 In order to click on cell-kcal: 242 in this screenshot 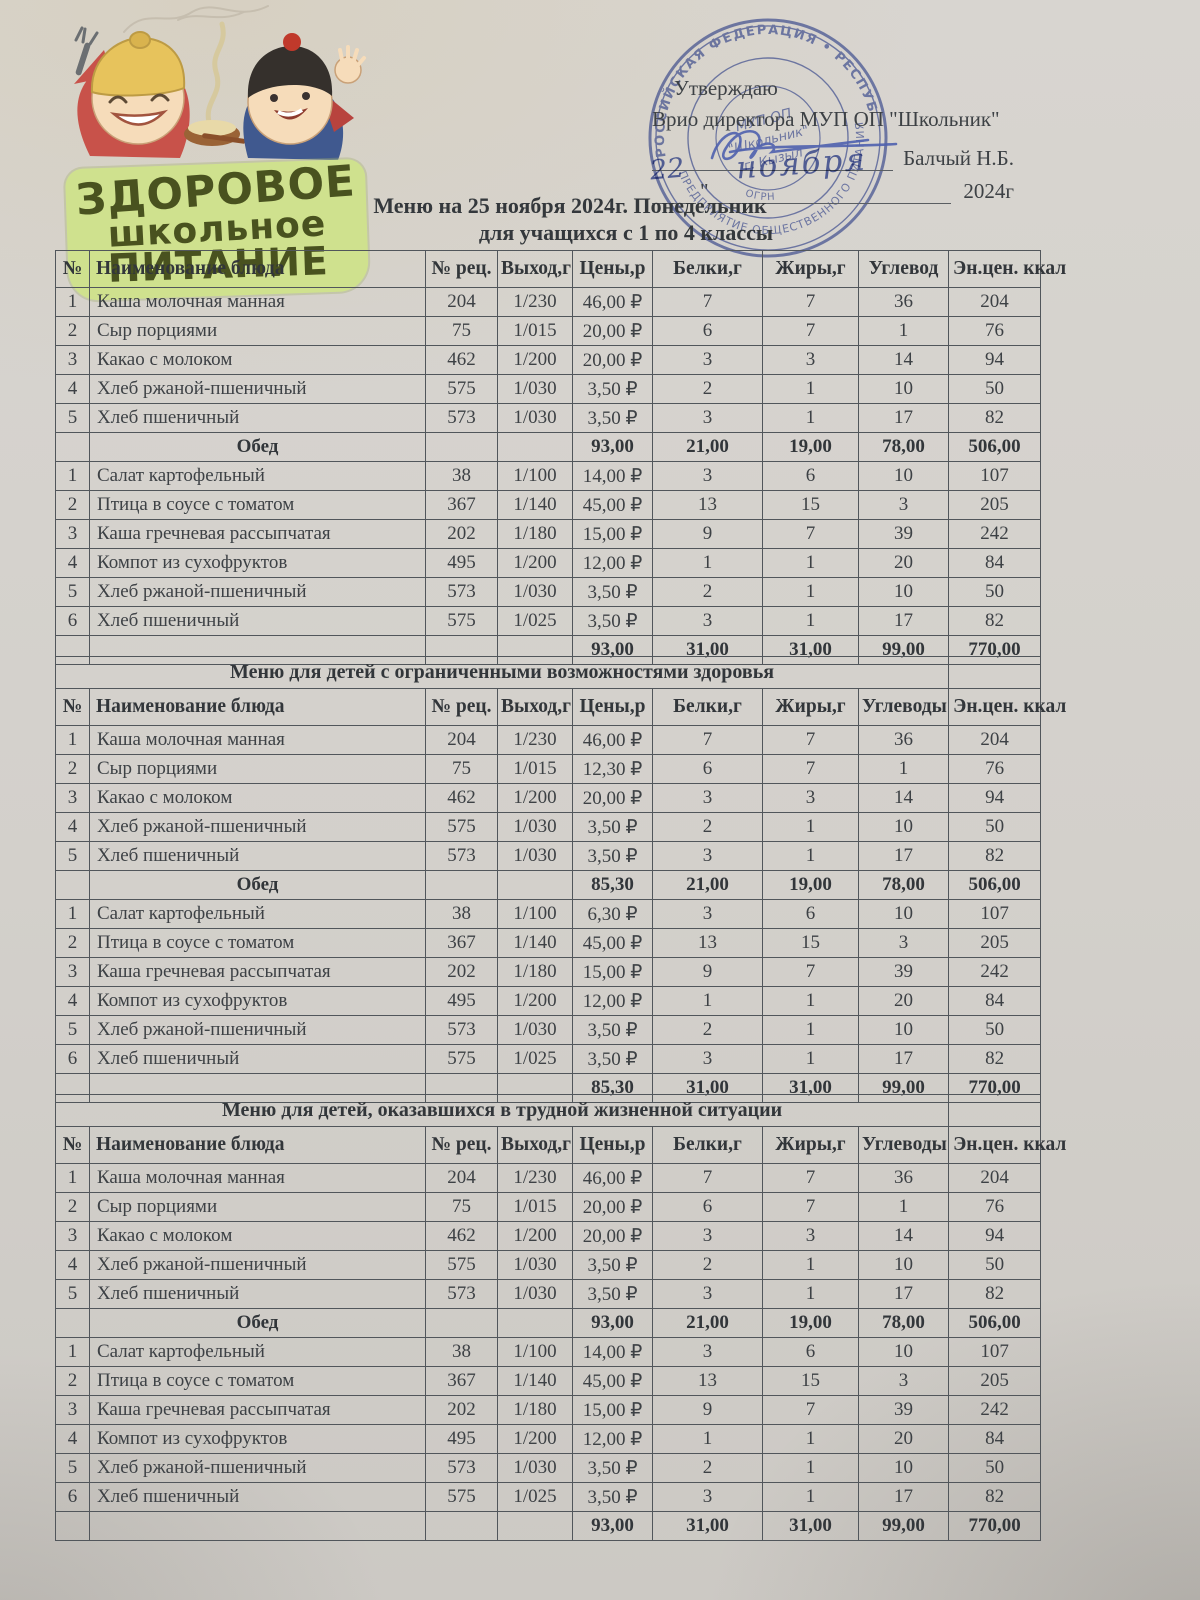, I will do `click(994, 534)`.